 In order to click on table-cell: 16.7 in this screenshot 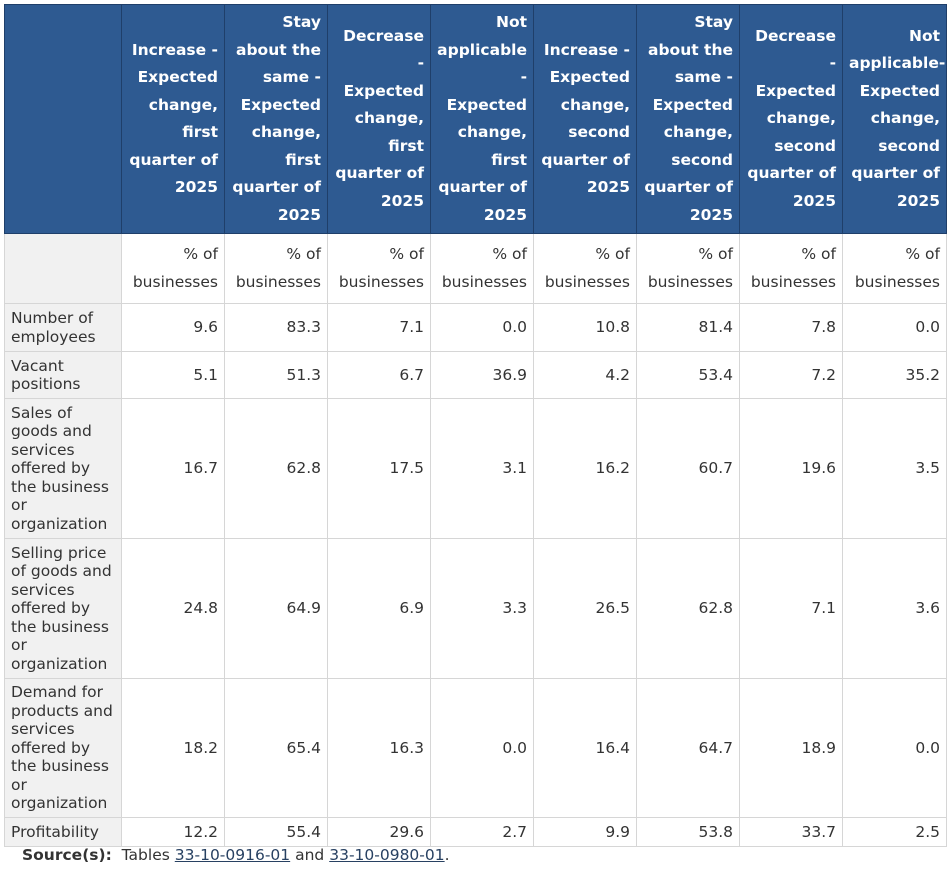, I will do `click(173, 468)`.